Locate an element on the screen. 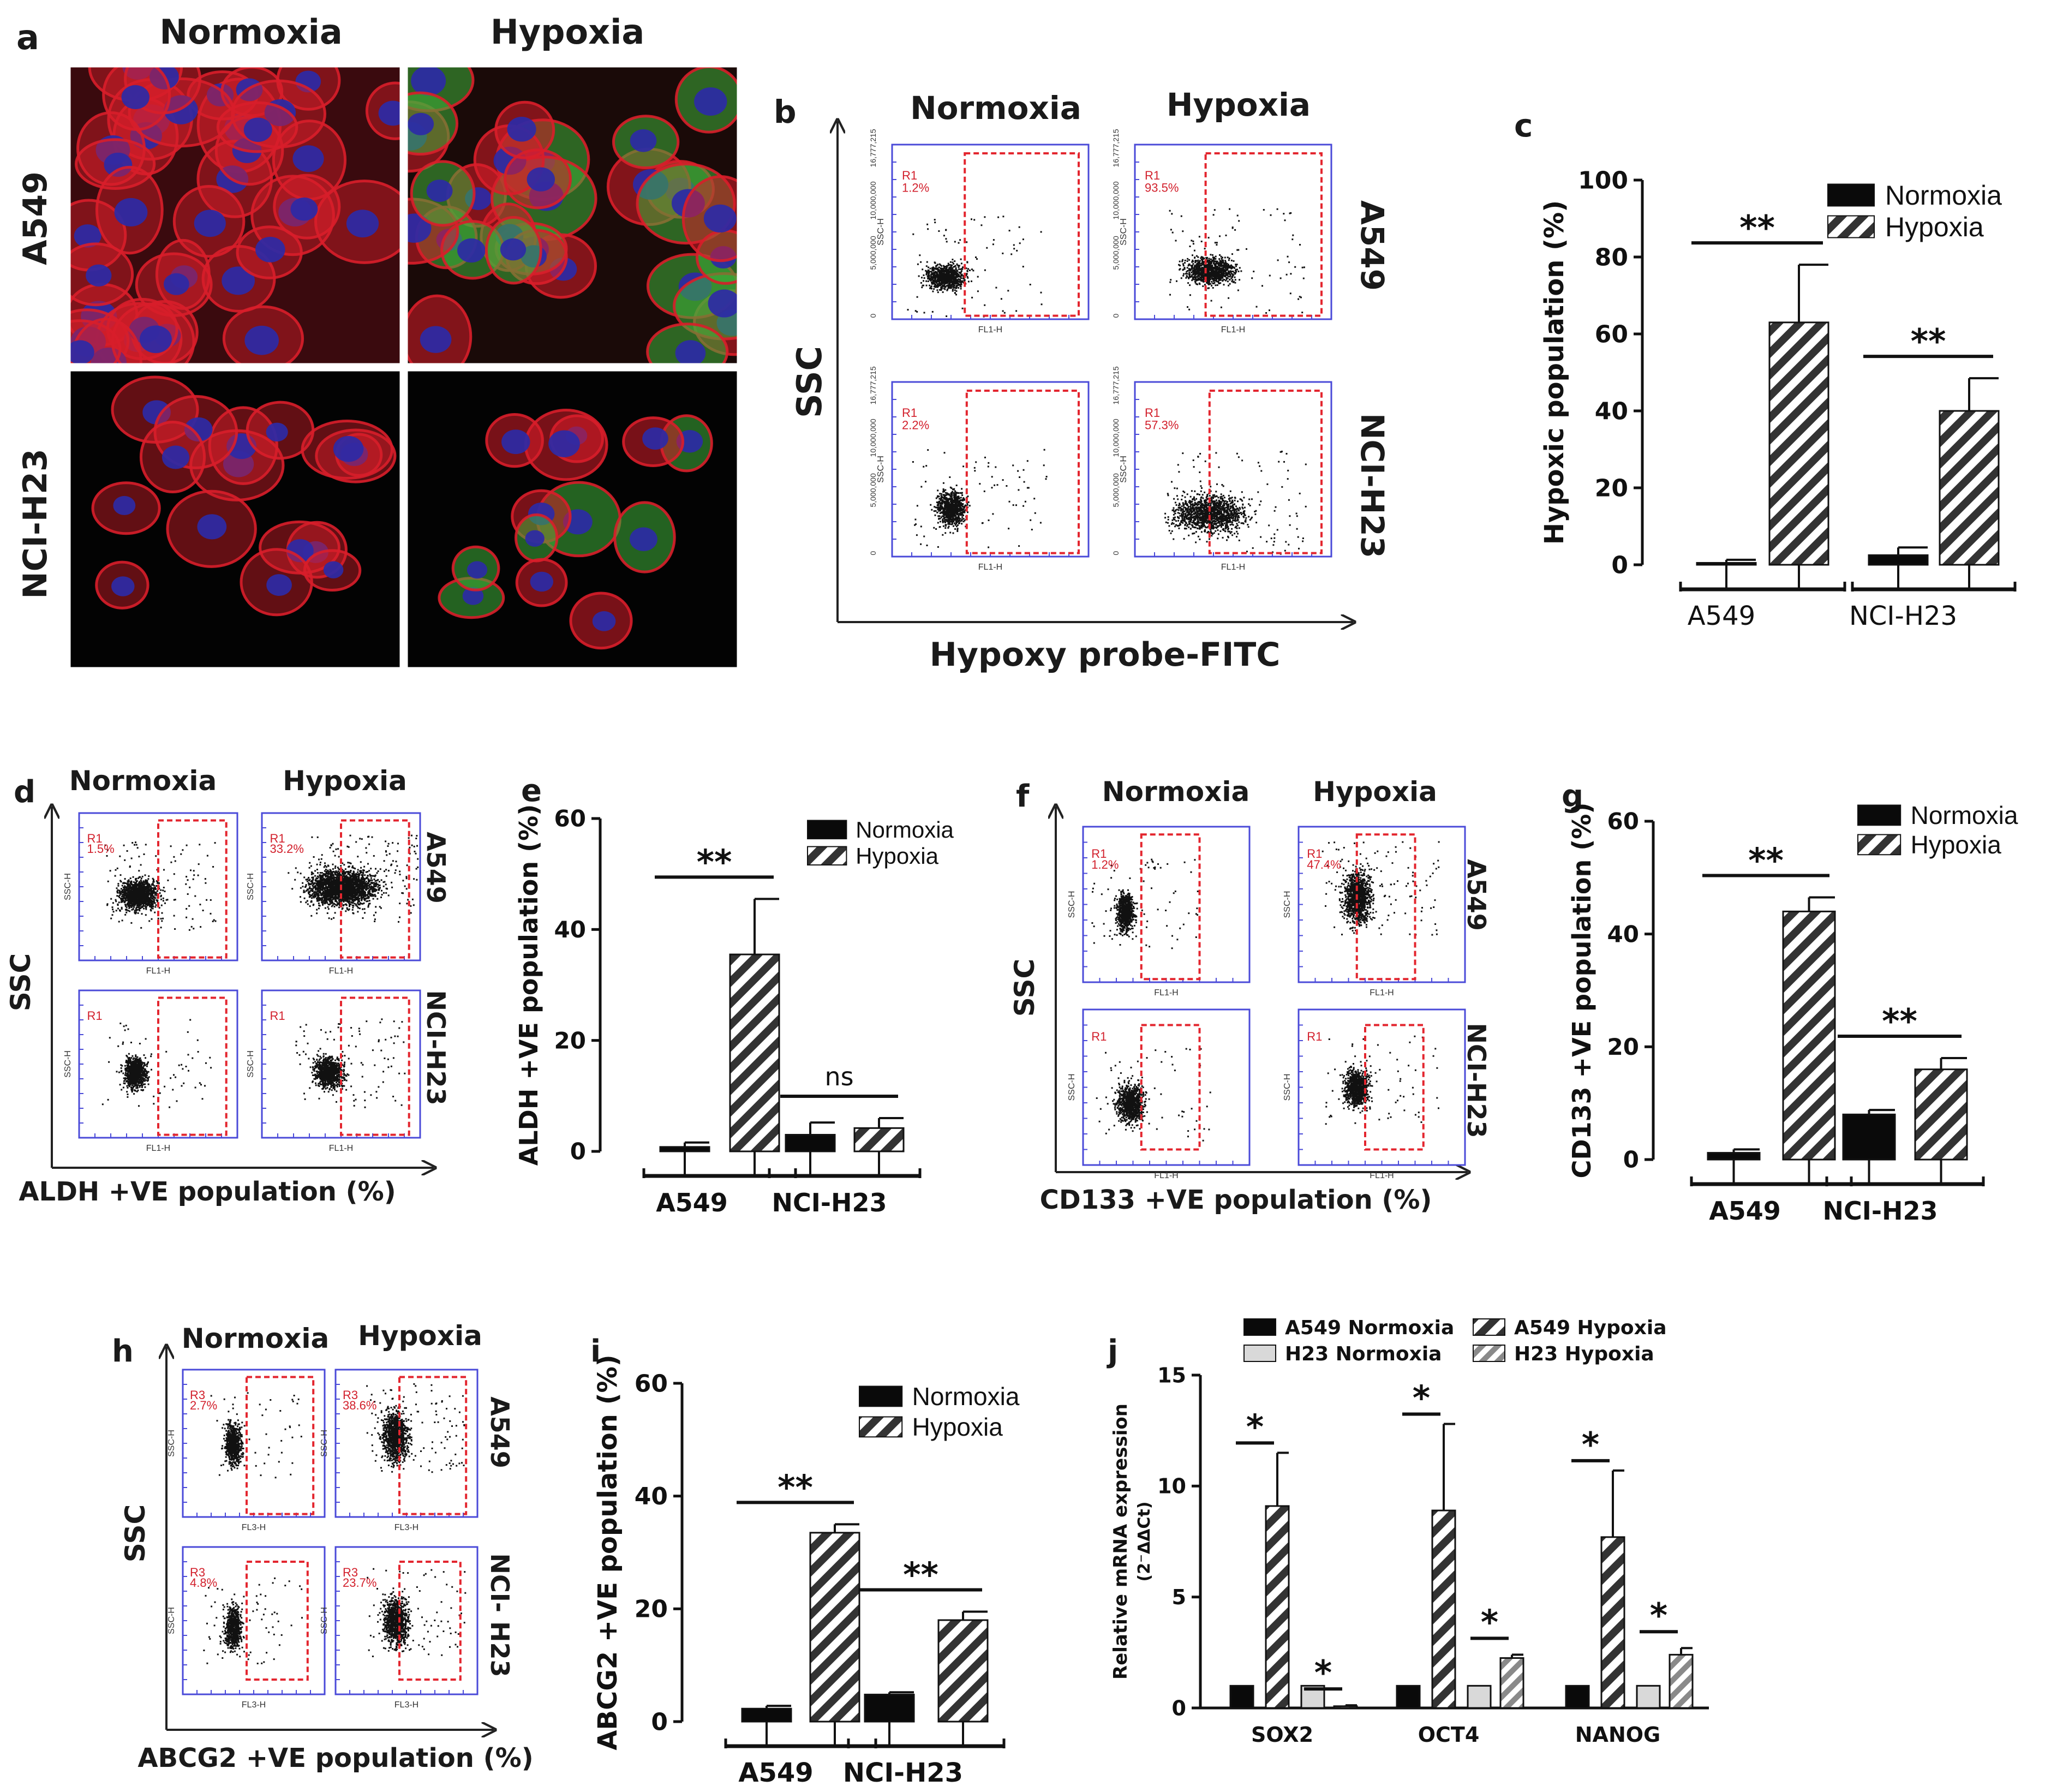 The image size is (2045, 1792). bar-a549-hypoxia is located at coordinates (1612, 1623).